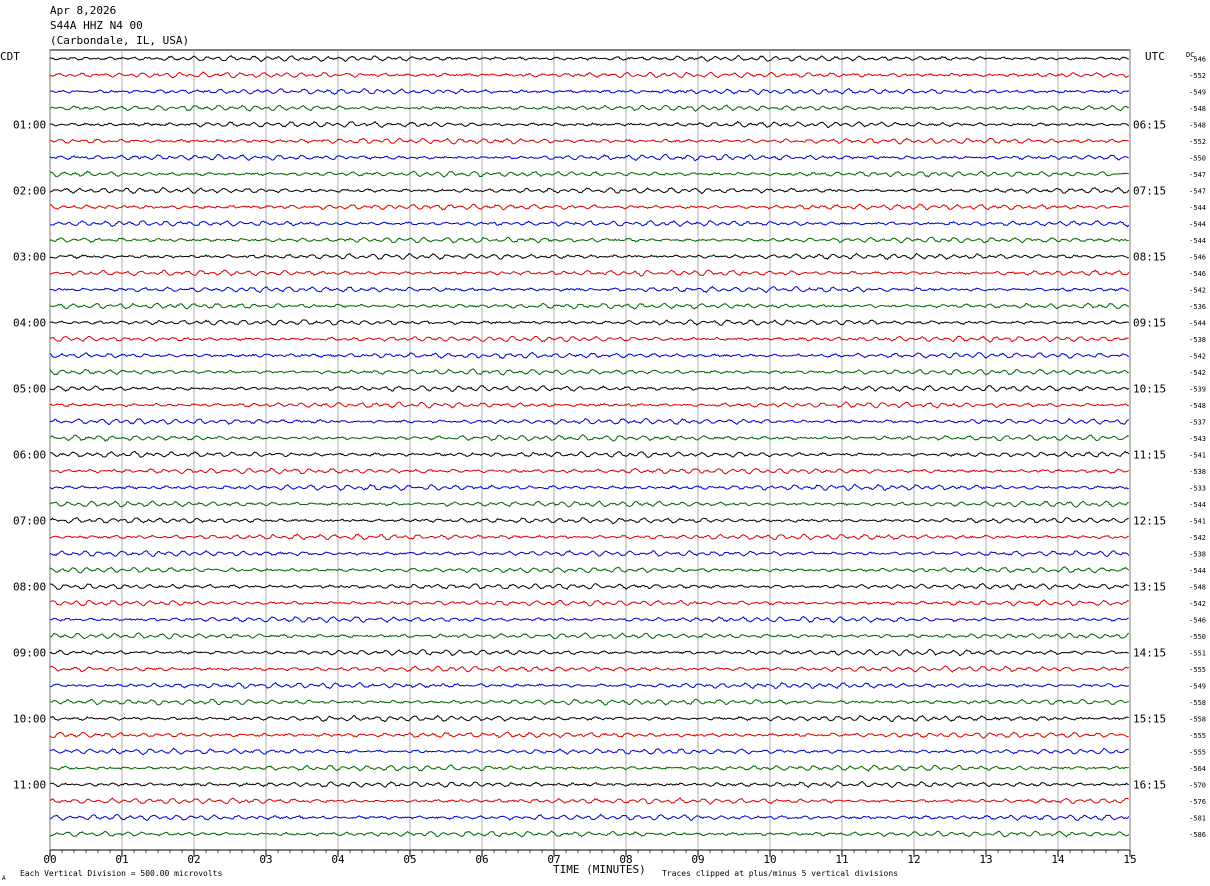 This screenshot has width=1210, height=886. Describe the element at coordinates (4, 878) in the screenshot. I see `corner-mark: A` at that location.